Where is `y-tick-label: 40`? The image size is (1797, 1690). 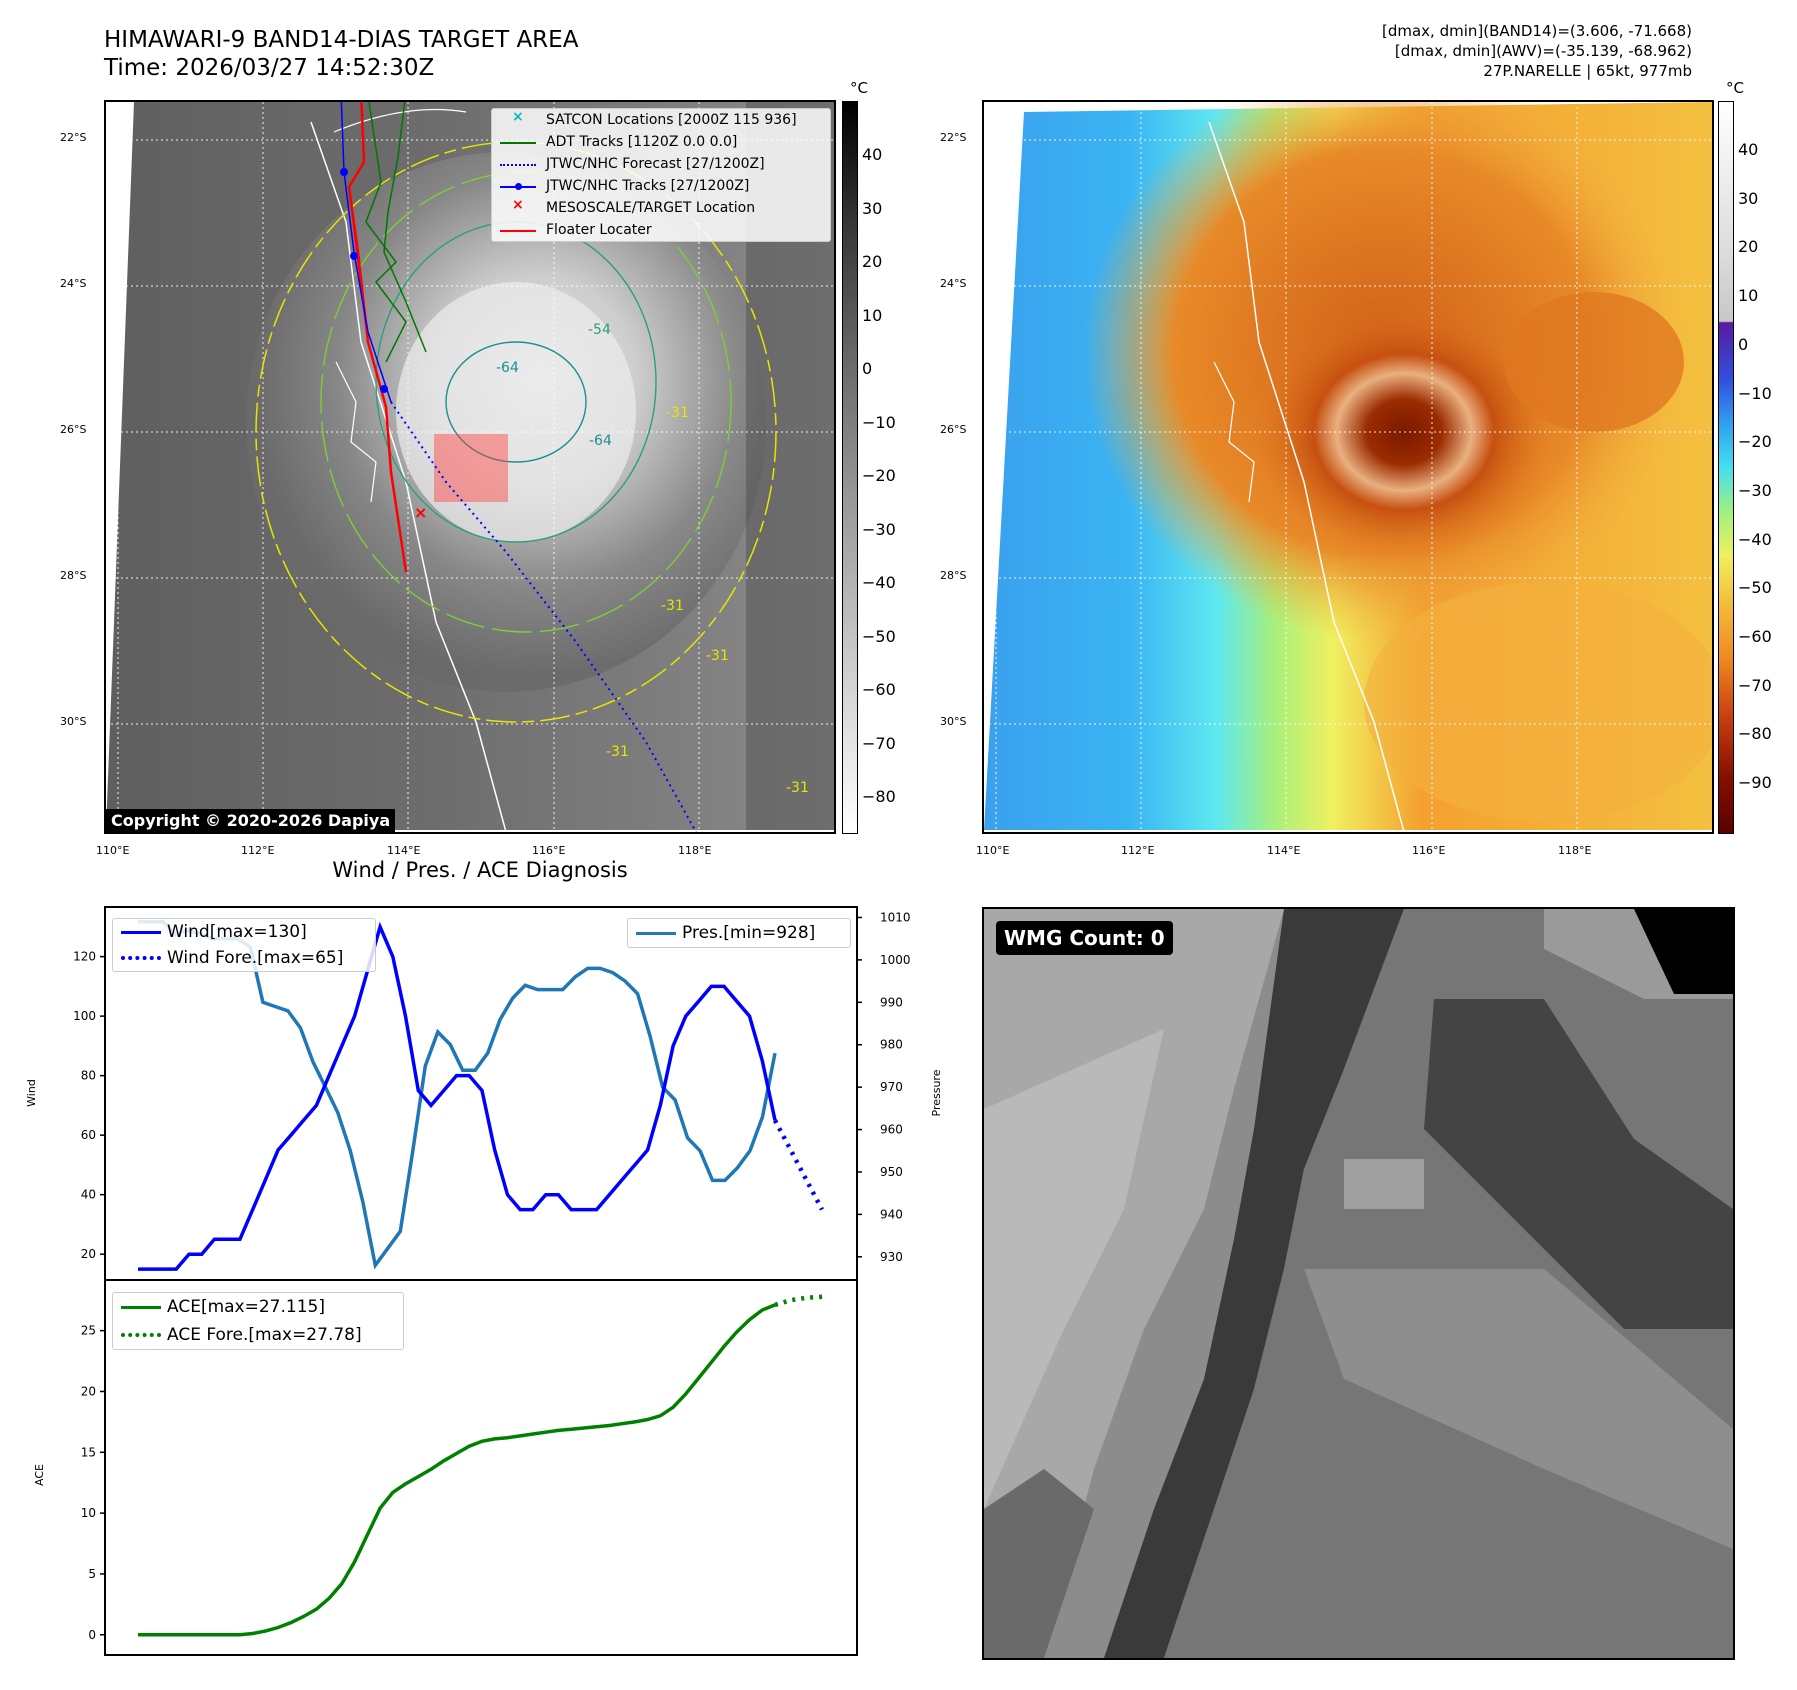
y-tick-label: 40 is located at coordinates (88, 1195).